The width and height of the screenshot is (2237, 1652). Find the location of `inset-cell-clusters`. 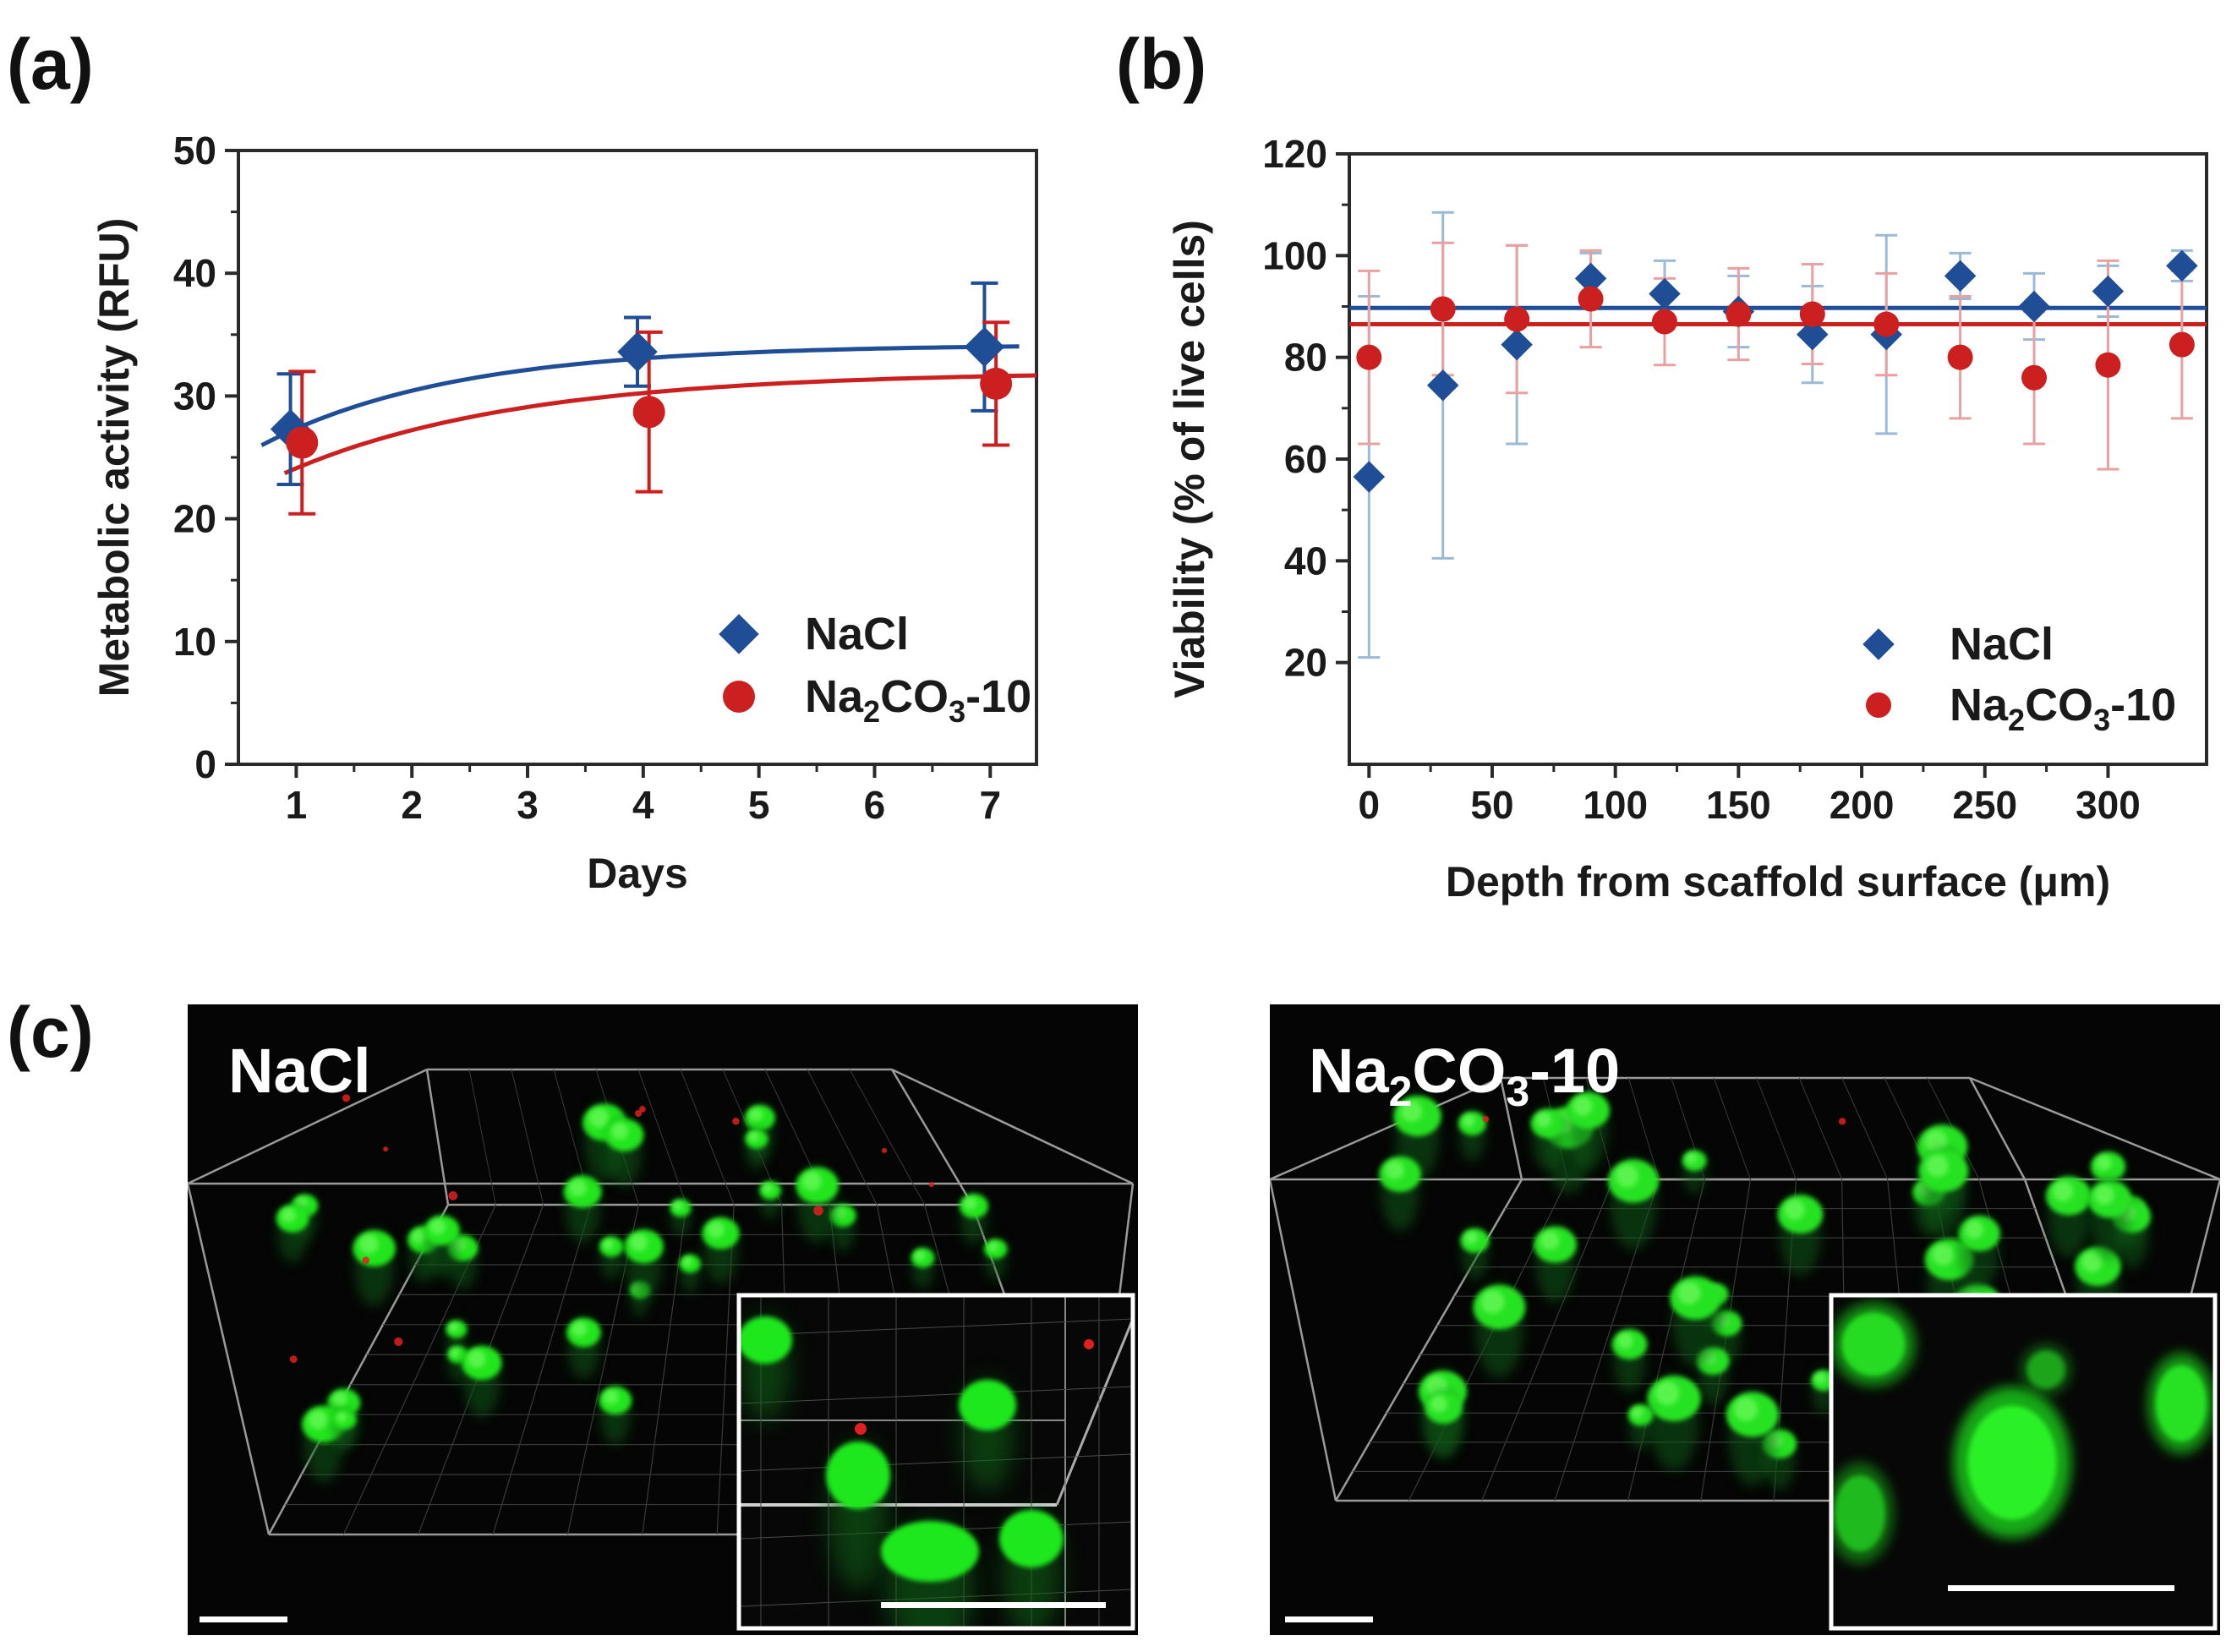

inset-cell-clusters is located at coordinates (2023, 1433).